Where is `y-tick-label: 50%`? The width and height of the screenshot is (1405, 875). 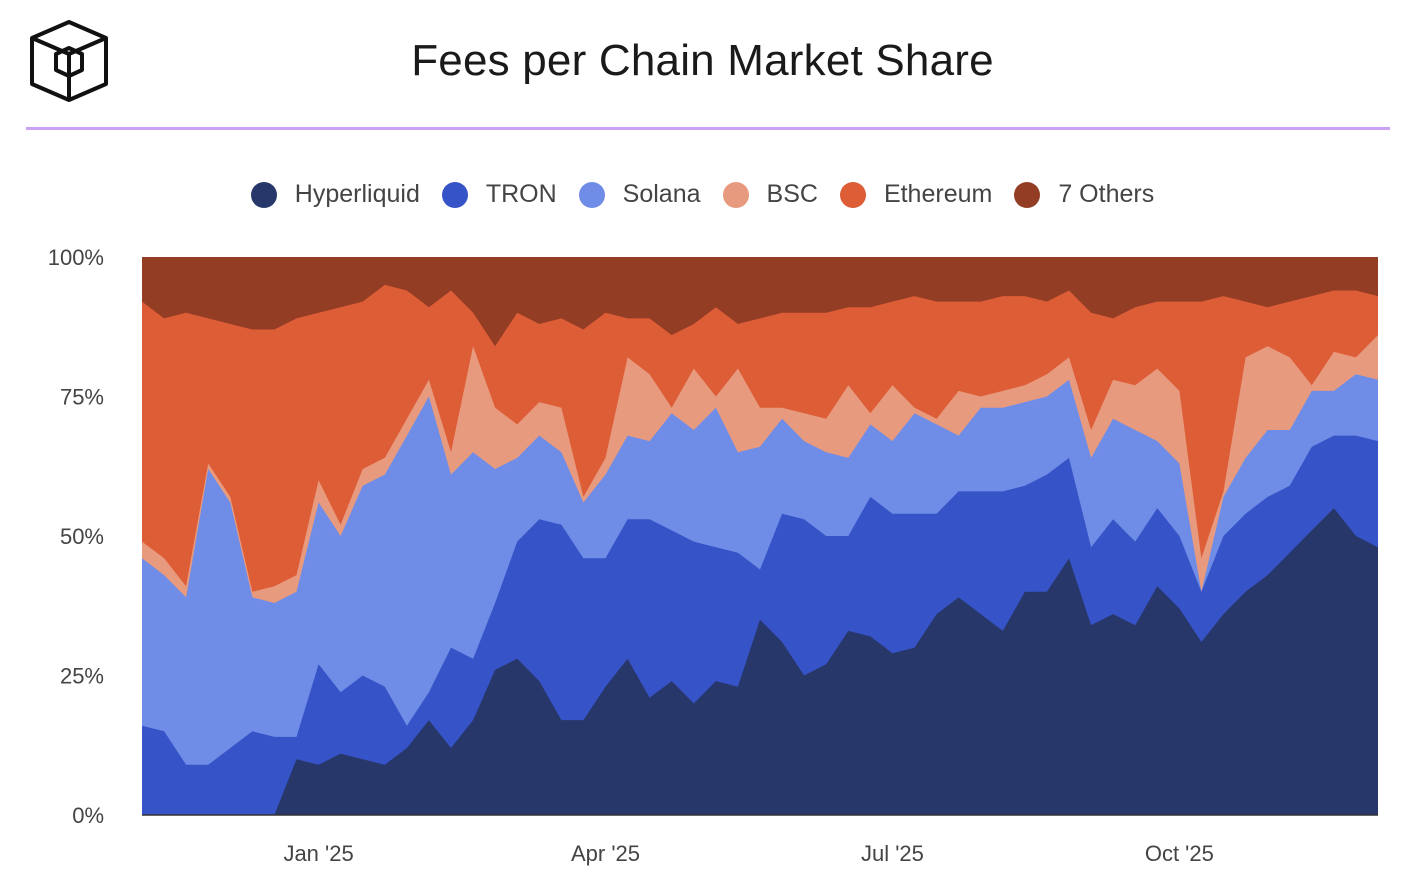 y-tick-label: 50% is located at coordinates (82, 536).